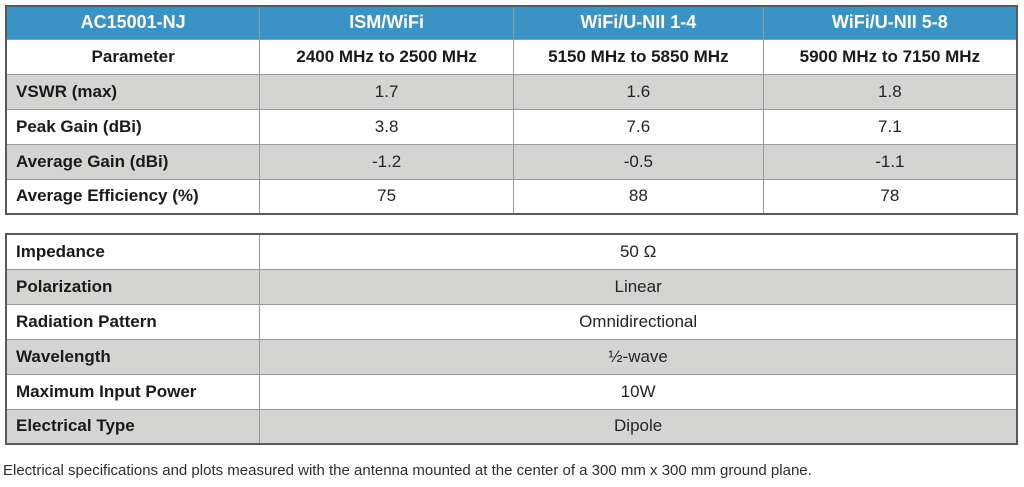  What do you see at coordinates (638, 251) in the screenshot?
I see `impedance-value: 50 Ω` at bounding box center [638, 251].